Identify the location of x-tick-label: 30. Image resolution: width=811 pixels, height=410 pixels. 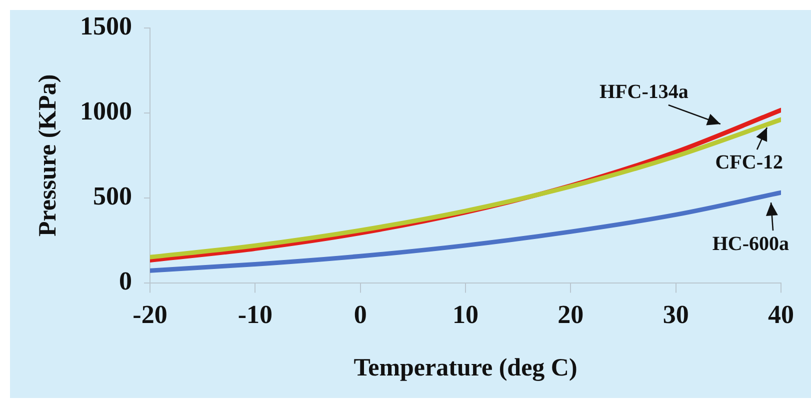
(675, 315).